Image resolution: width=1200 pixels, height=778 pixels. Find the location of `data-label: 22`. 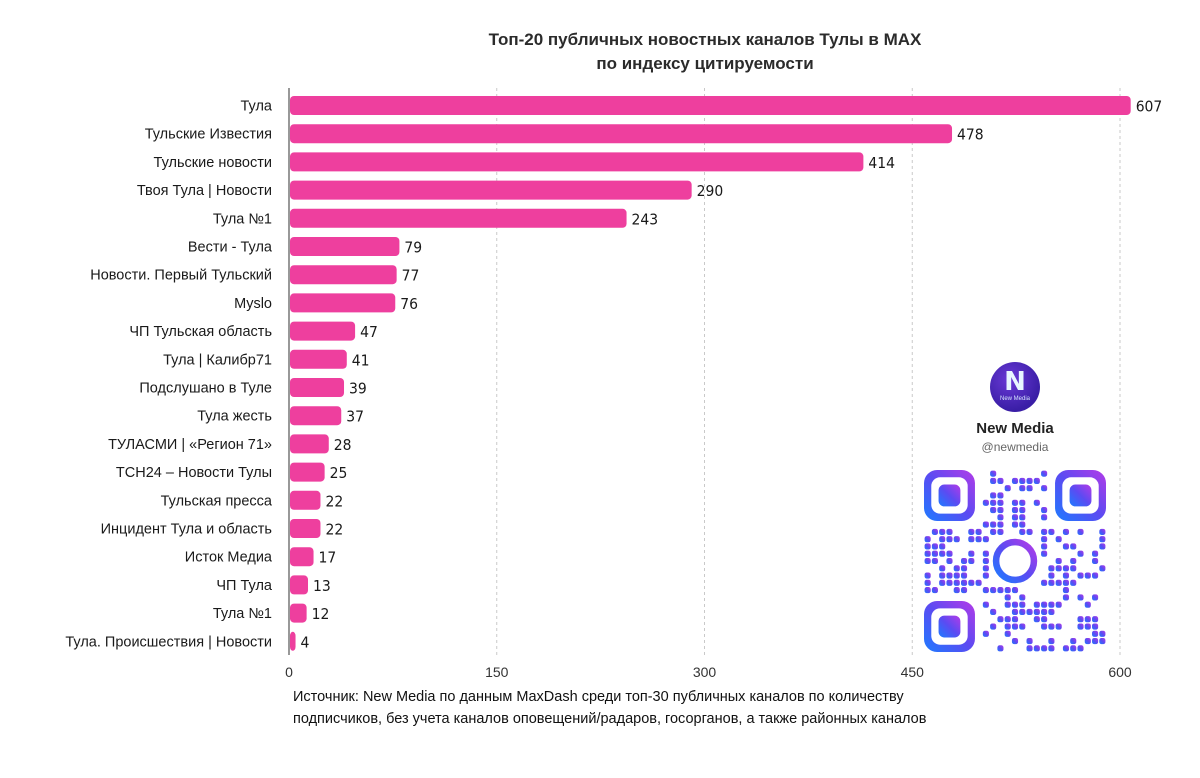

data-label: 22 is located at coordinates (334, 530).